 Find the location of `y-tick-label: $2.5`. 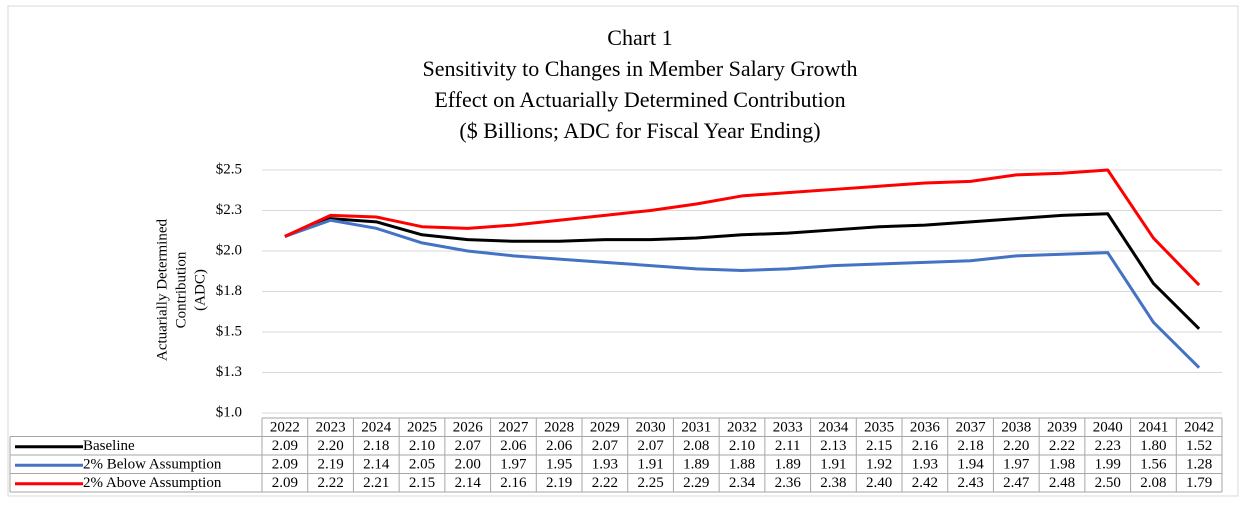

y-tick-label: $2.5 is located at coordinates (229, 169).